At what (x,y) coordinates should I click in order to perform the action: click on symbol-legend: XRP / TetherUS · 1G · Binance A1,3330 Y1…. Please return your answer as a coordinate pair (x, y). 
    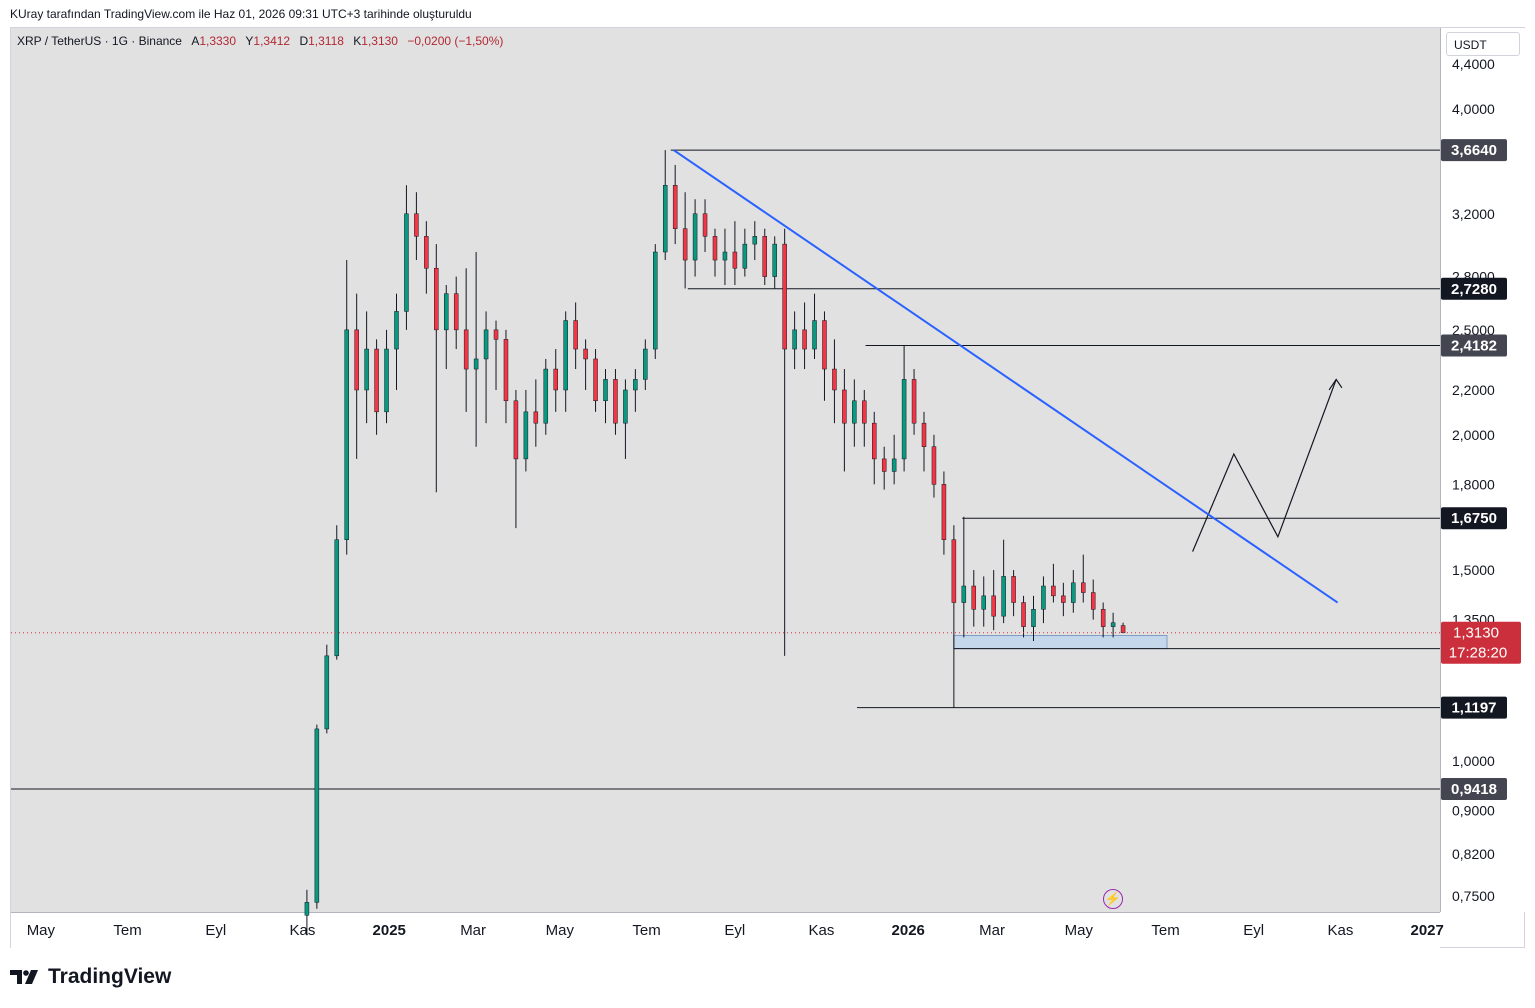
    Looking at the image, I should click on (260, 41).